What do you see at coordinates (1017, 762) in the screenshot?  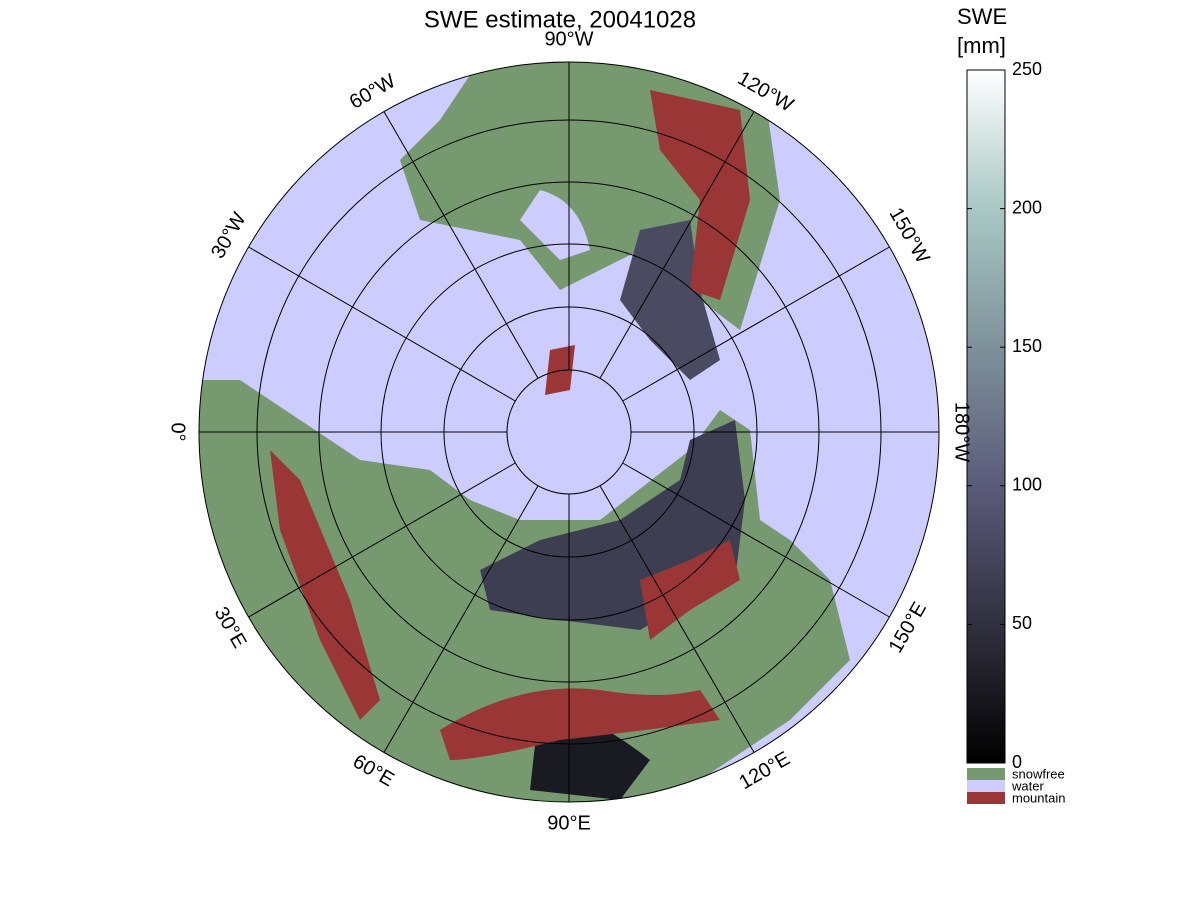 I see `colorbar-tick-label: 0` at bounding box center [1017, 762].